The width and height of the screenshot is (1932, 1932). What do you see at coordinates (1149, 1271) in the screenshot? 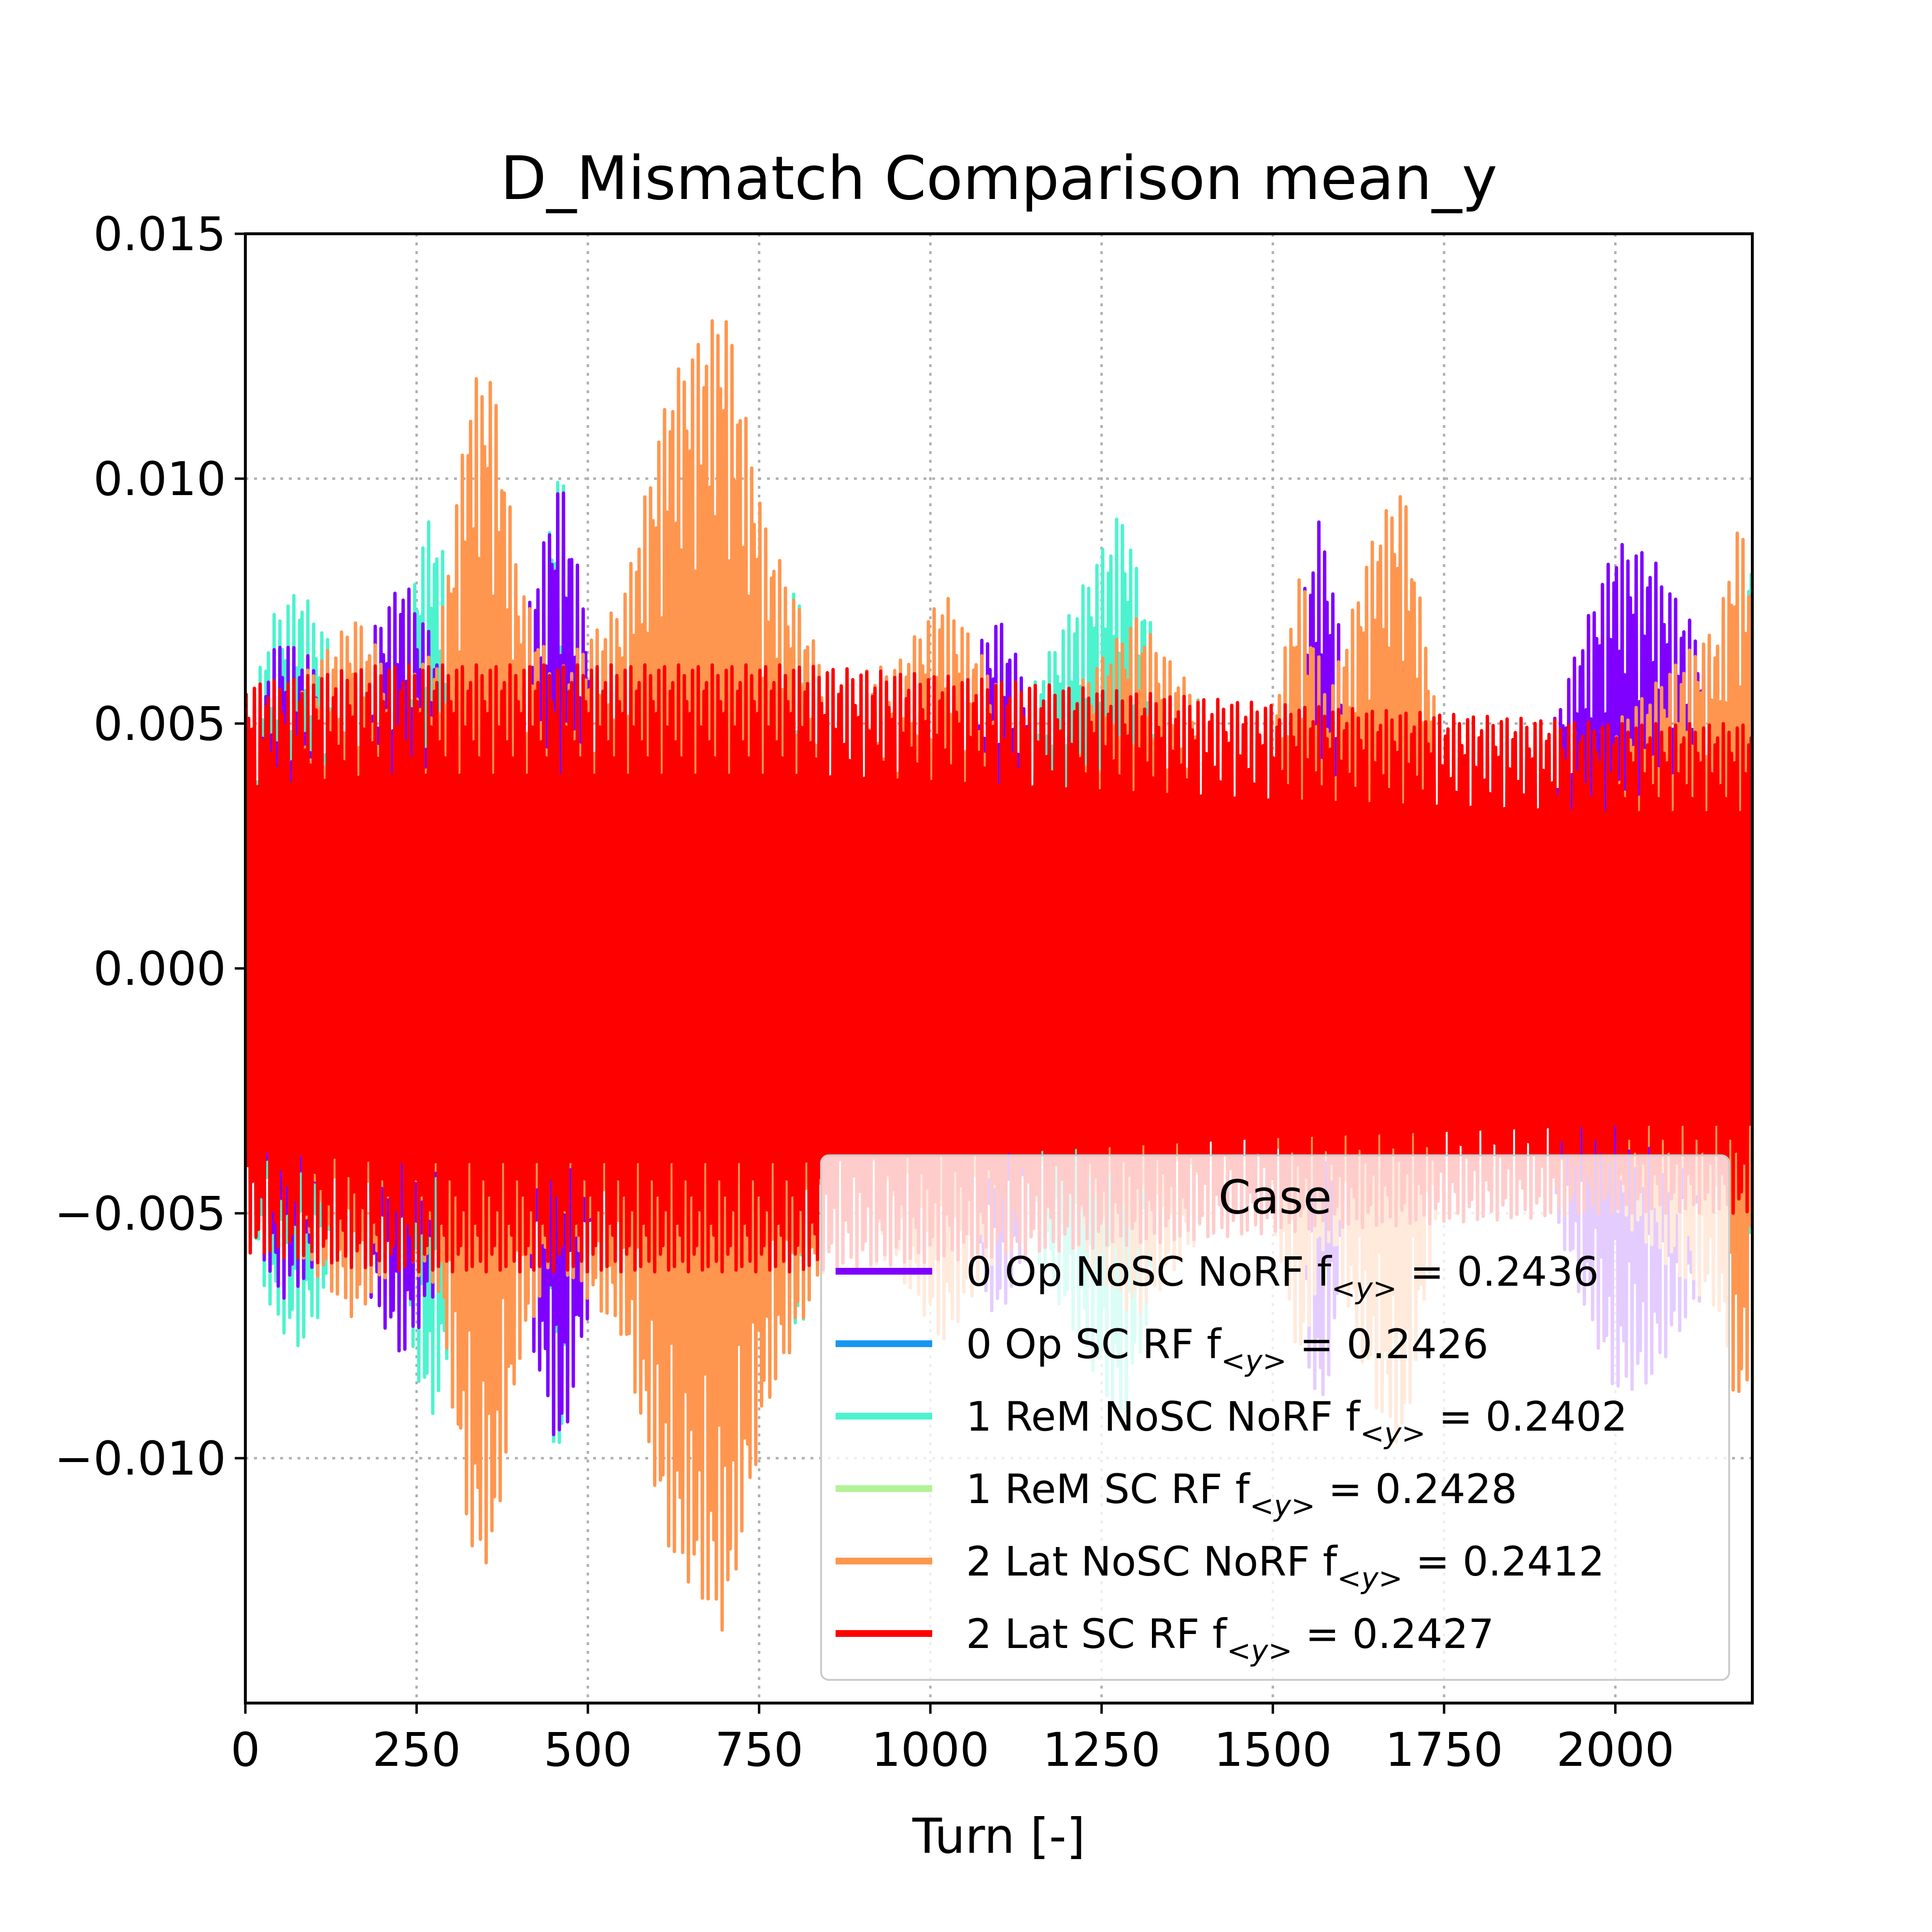
I see `legend-entry-name: 0 Op NoSC NoRF f` at bounding box center [1149, 1271].